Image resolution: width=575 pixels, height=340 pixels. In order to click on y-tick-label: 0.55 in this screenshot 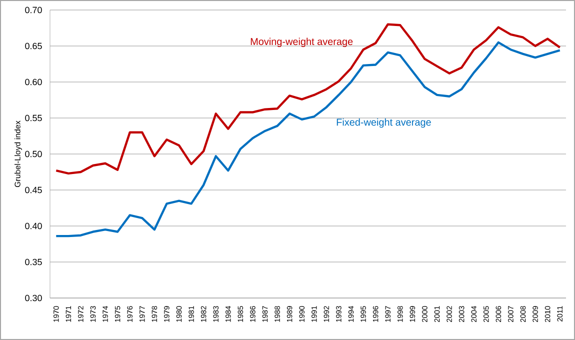, I will do `click(33, 118)`.